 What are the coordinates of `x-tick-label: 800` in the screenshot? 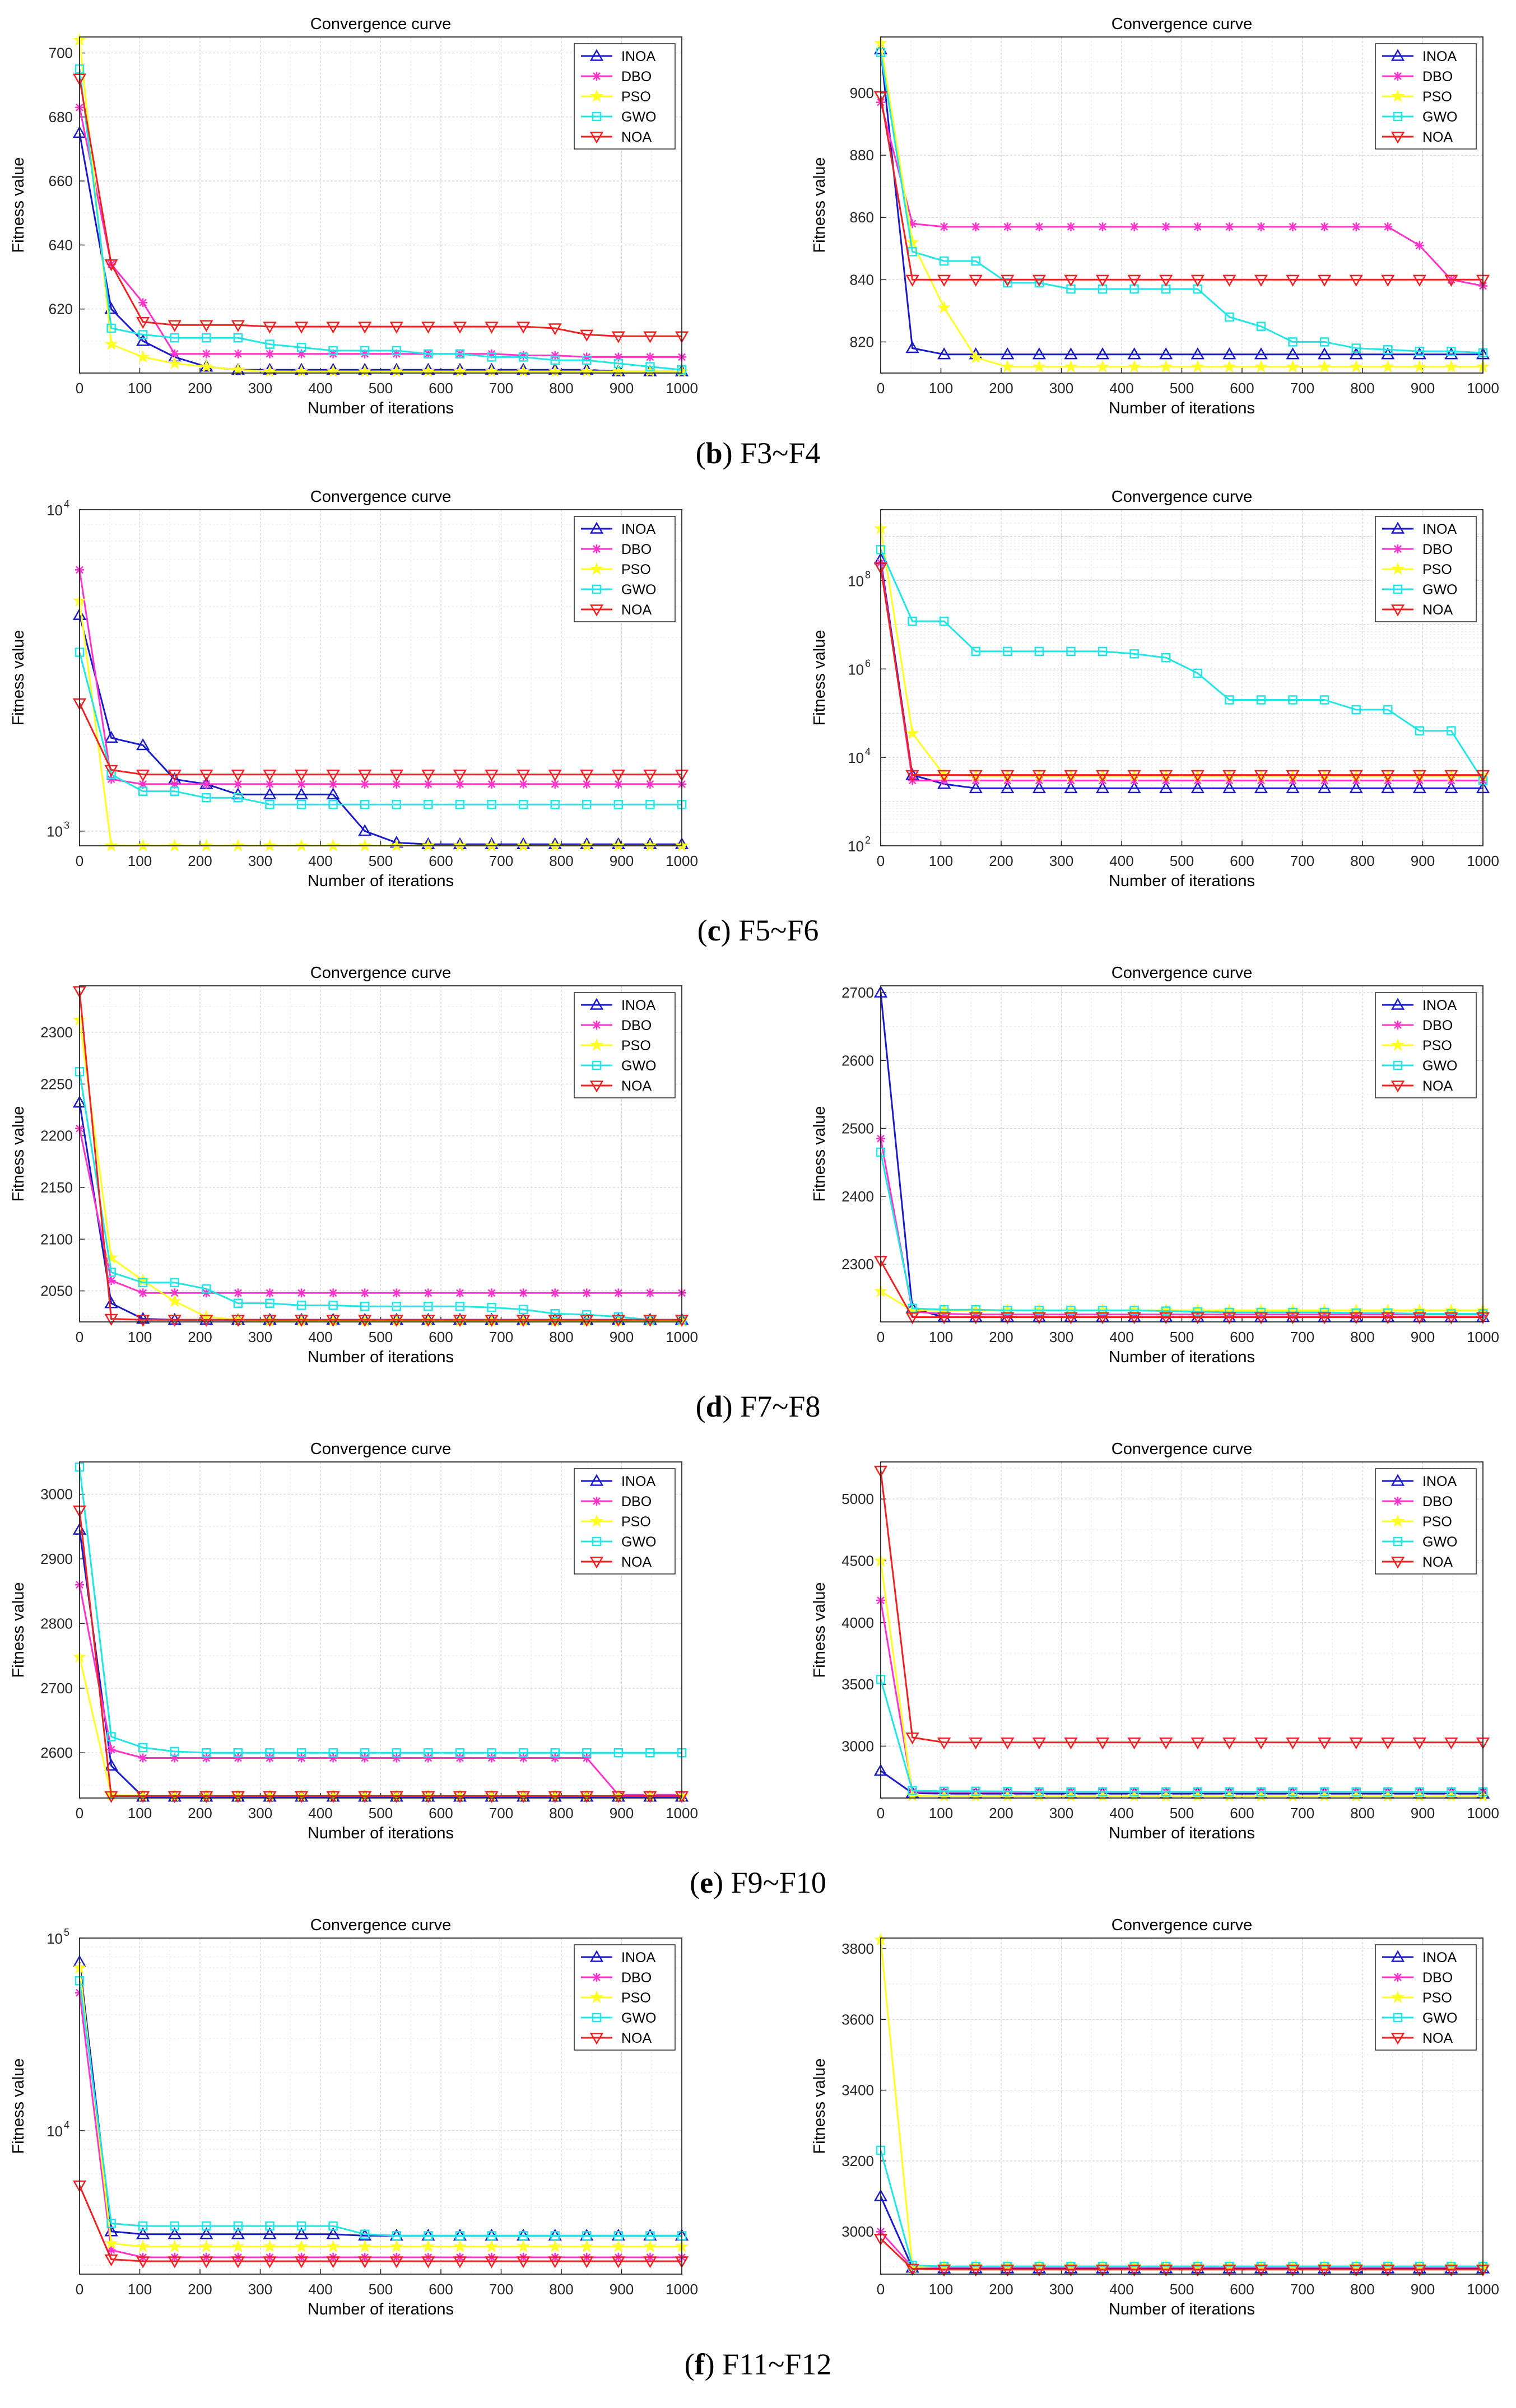 It's located at (561, 388).